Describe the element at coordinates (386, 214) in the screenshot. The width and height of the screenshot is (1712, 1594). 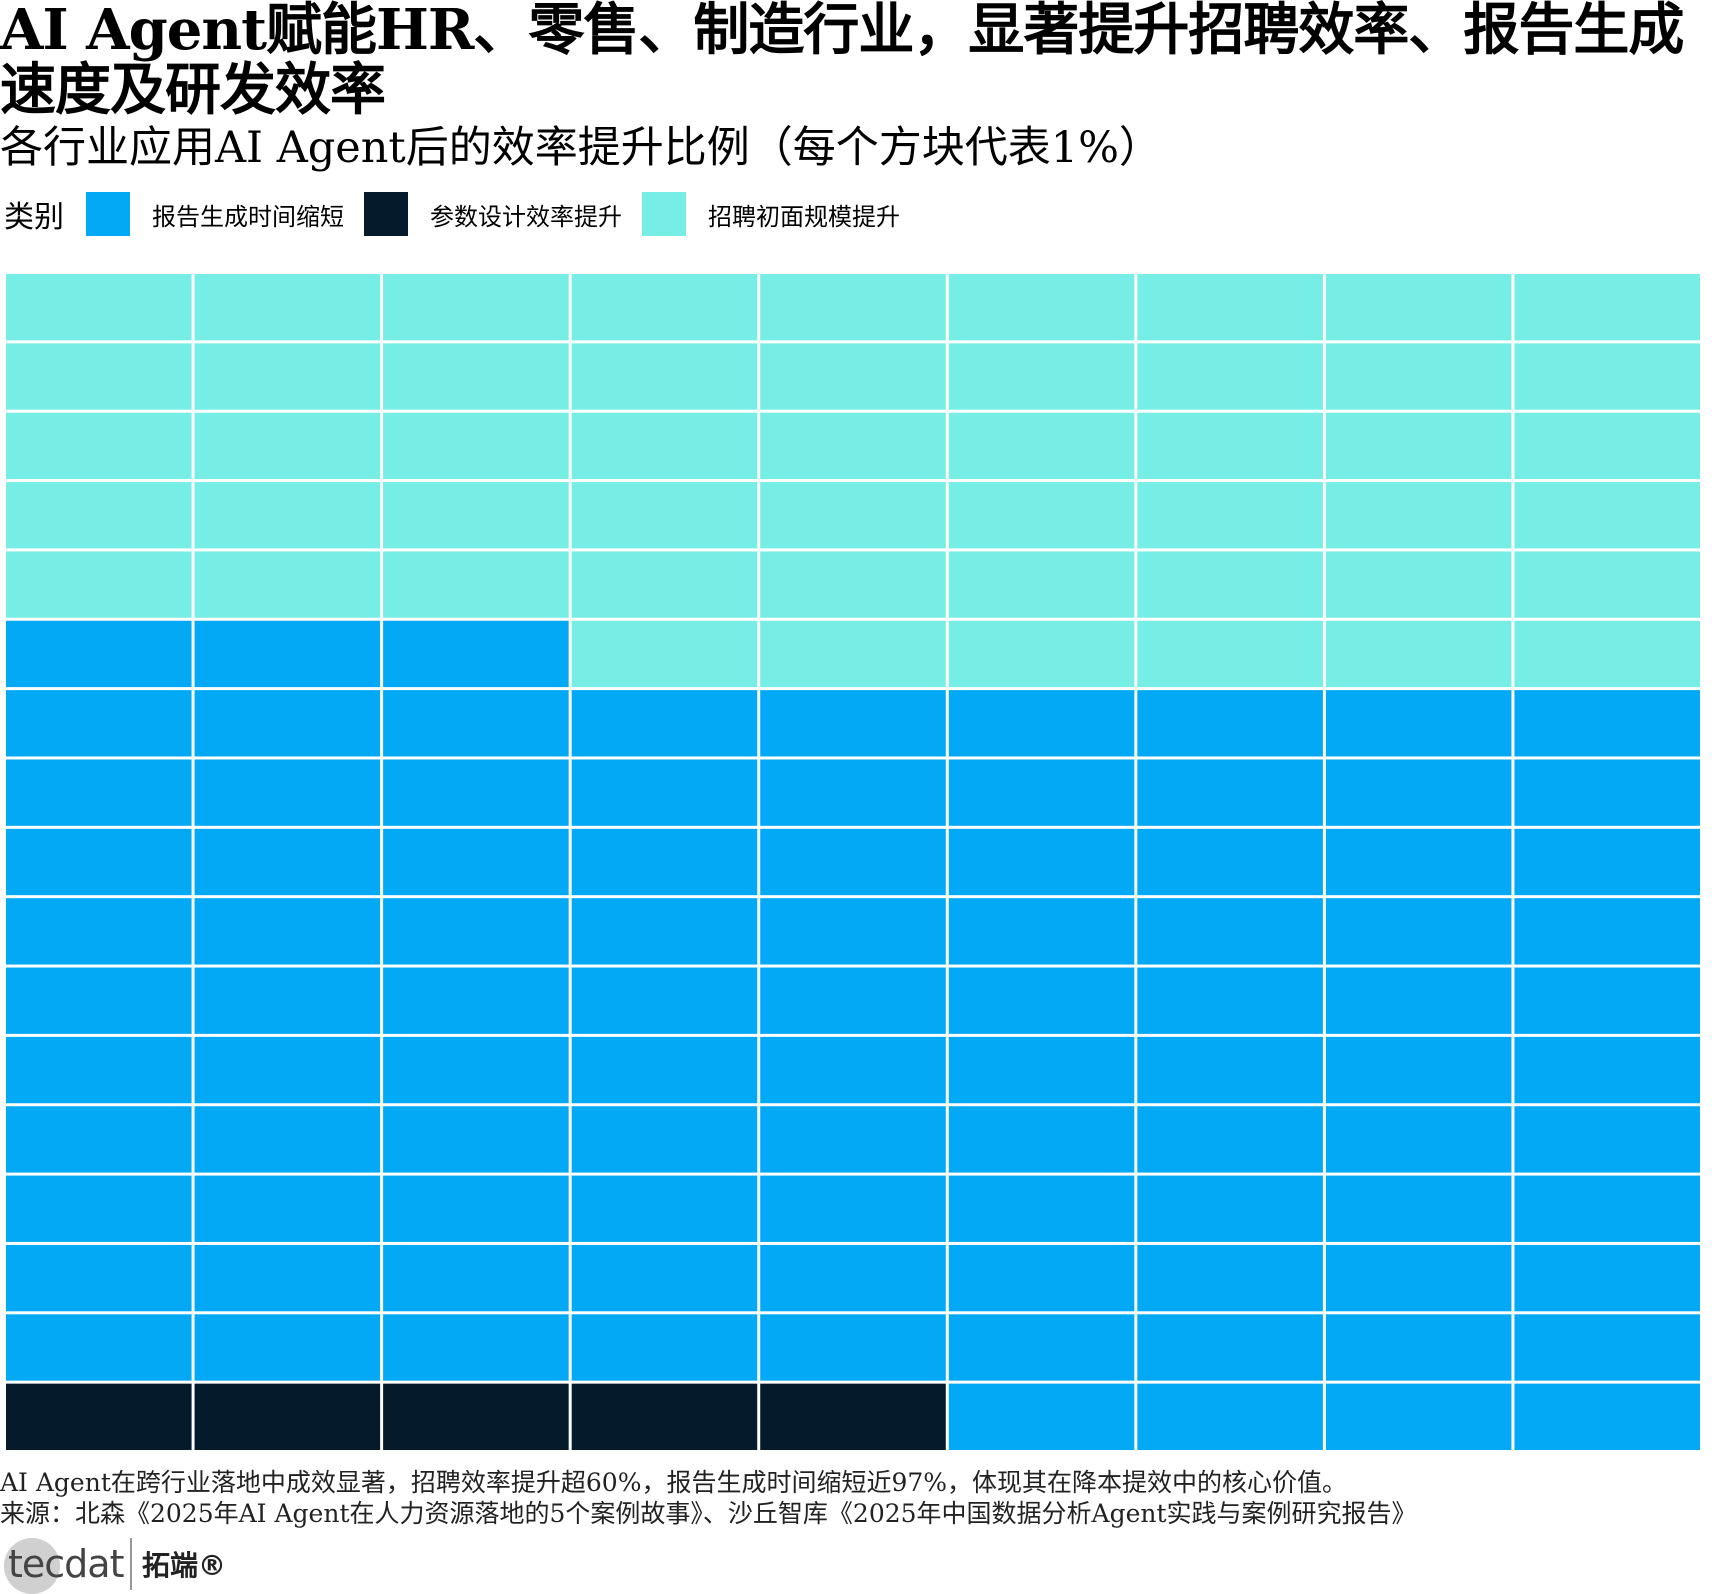
I see `legend-swatch-param` at that location.